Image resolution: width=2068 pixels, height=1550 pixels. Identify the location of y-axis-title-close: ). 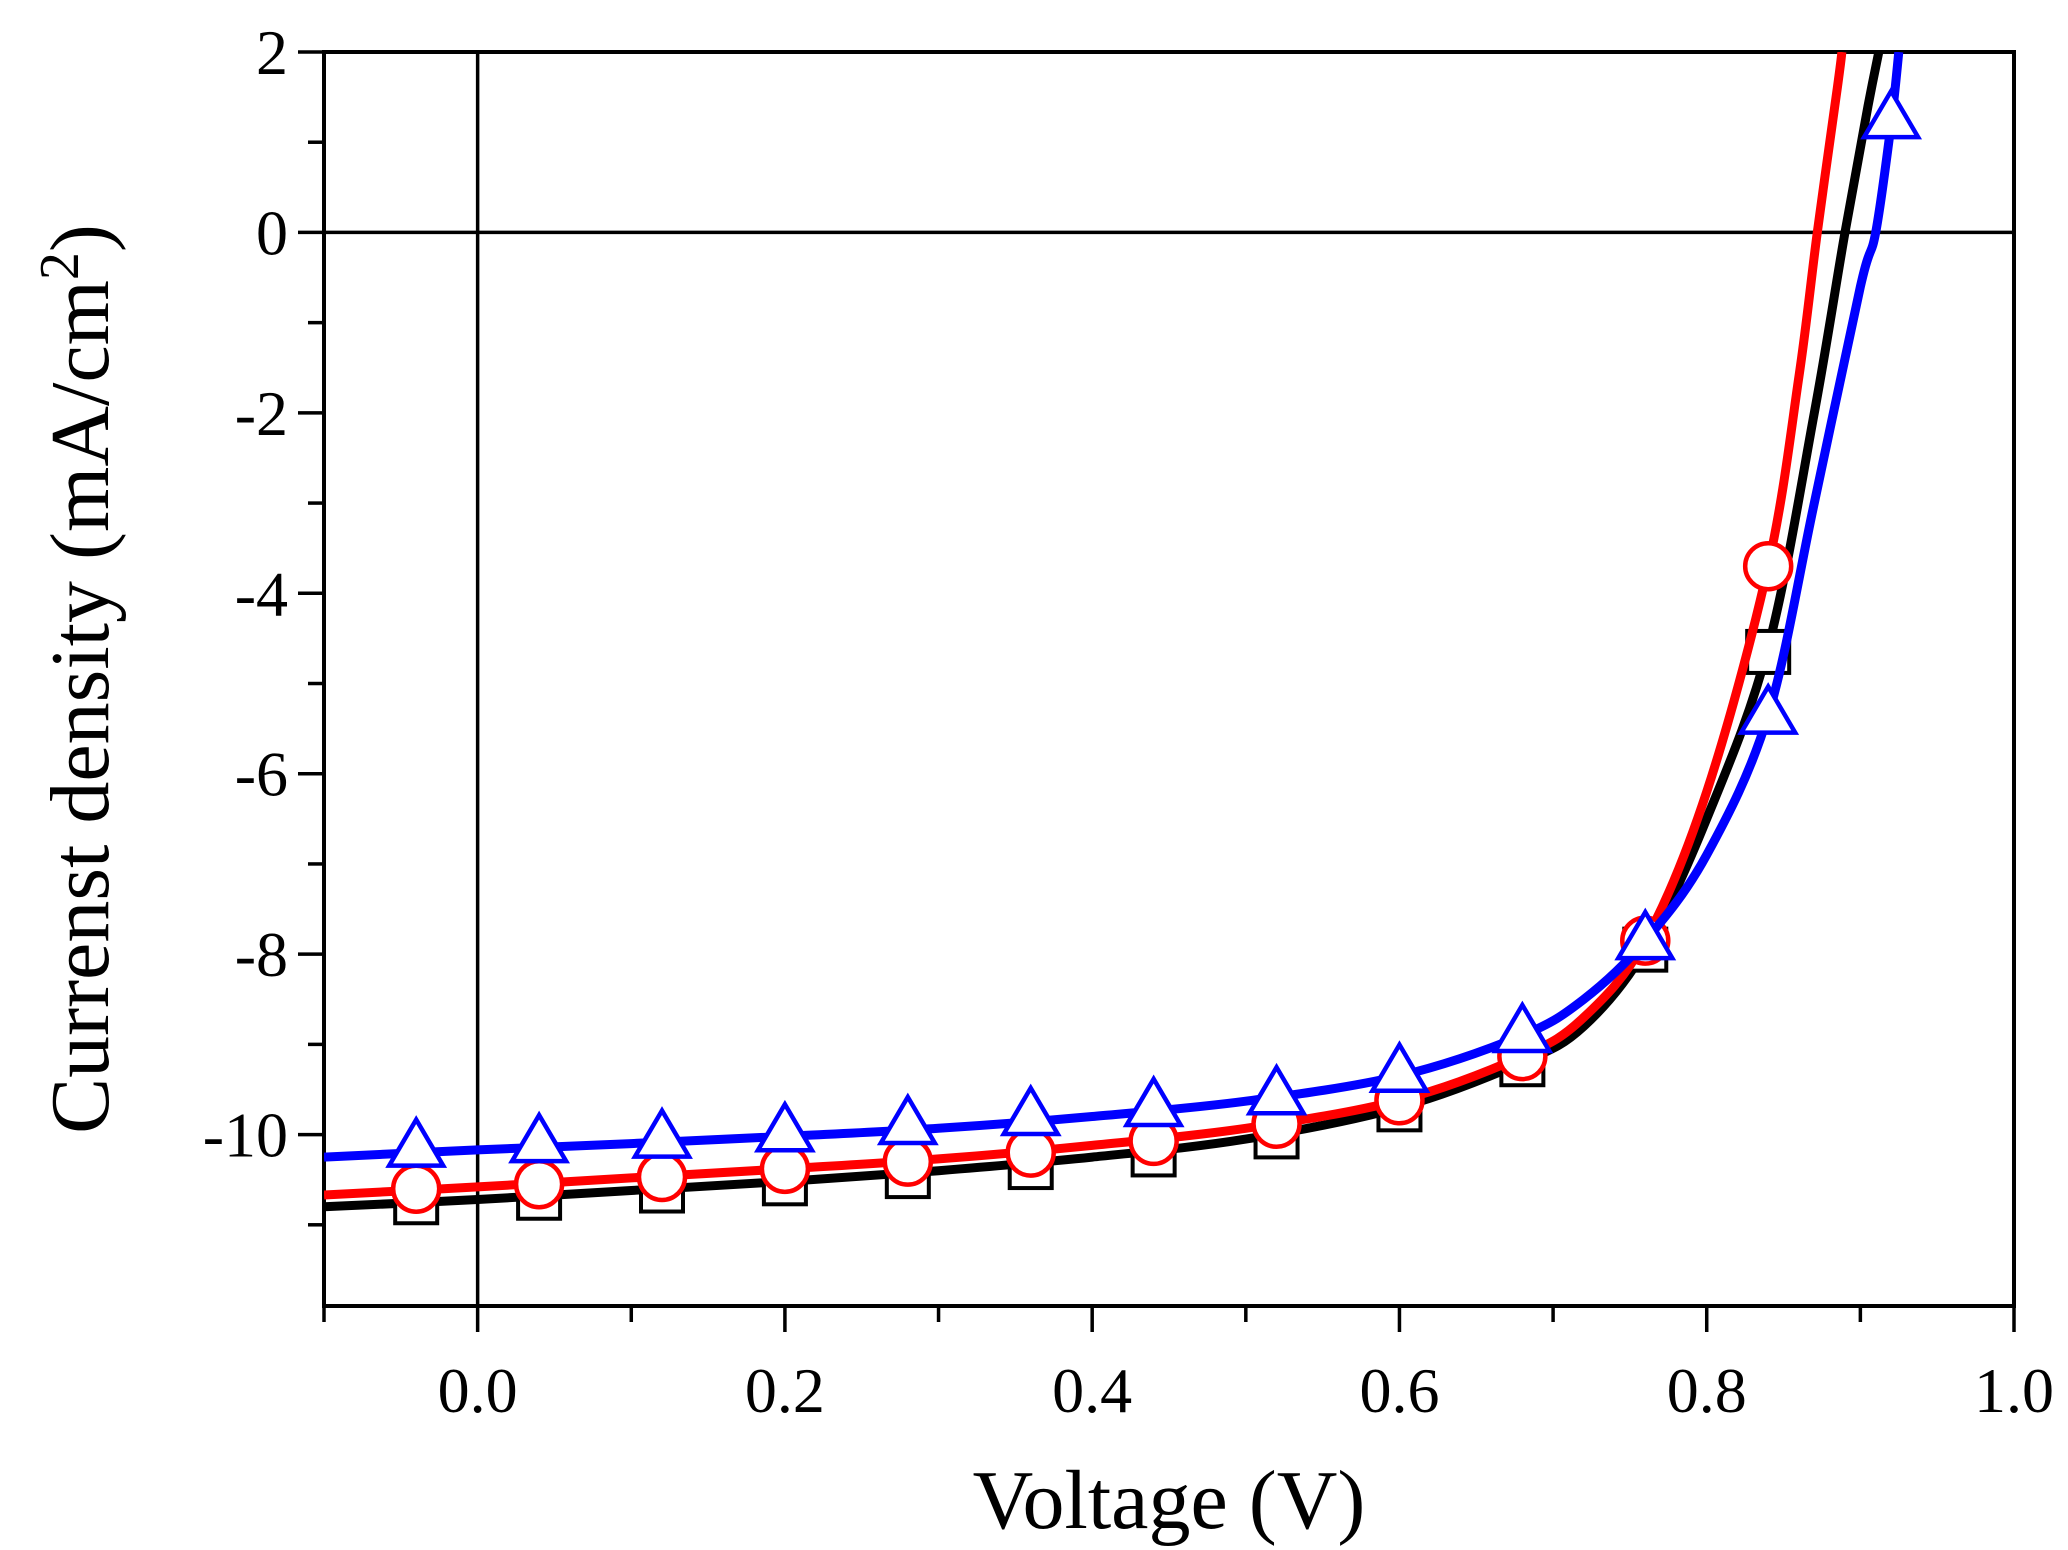
(80, 238).